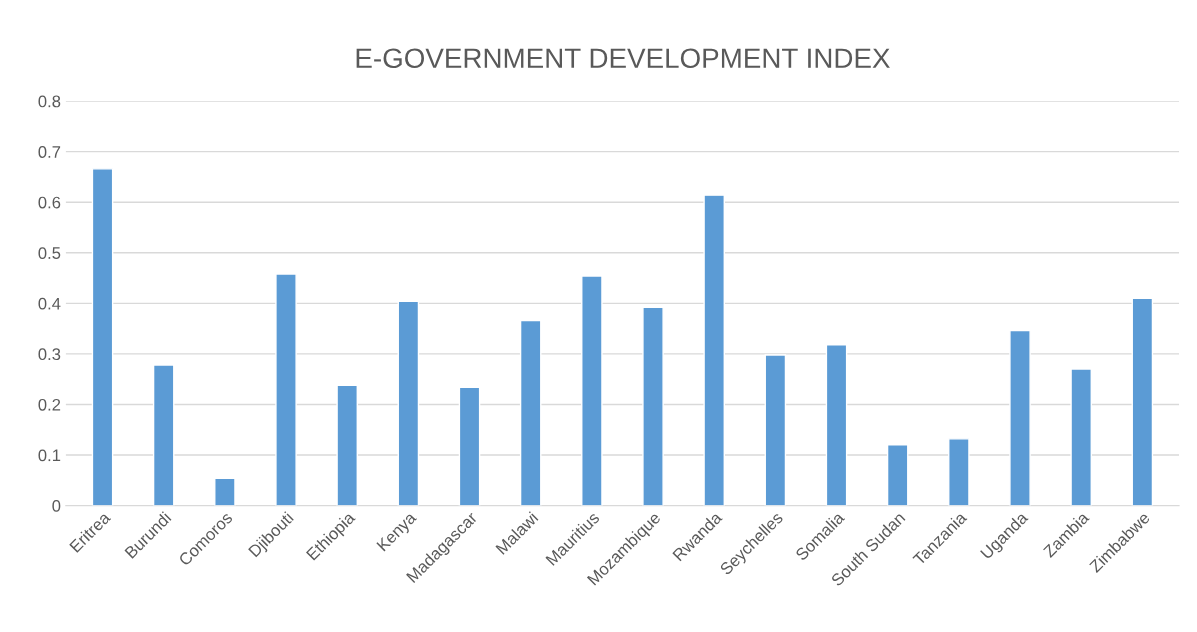  I want to click on y-tick-label: 0.4, so click(49, 303).